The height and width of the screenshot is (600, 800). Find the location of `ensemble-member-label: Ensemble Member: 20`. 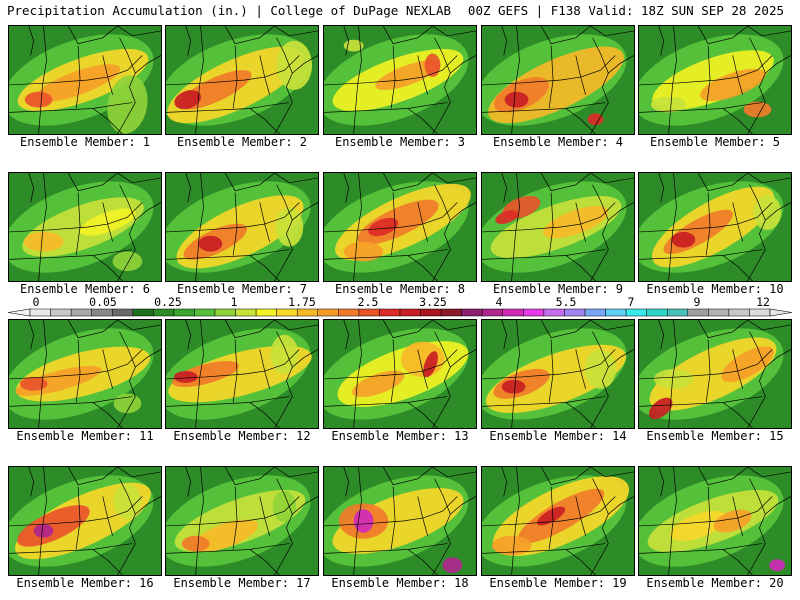

ensemble-member-label: Ensemble Member: 20 is located at coordinates (715, 583).